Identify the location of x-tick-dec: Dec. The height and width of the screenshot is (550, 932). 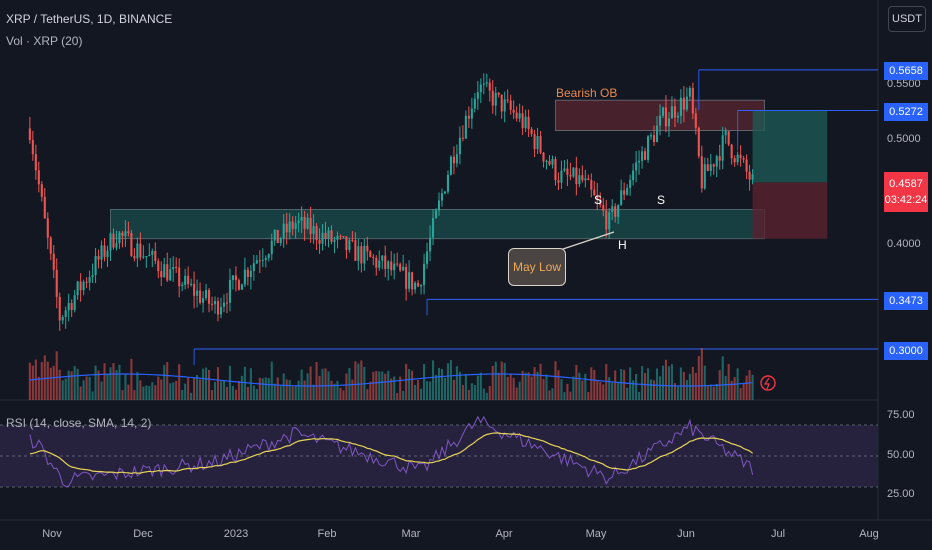
(143, 534).